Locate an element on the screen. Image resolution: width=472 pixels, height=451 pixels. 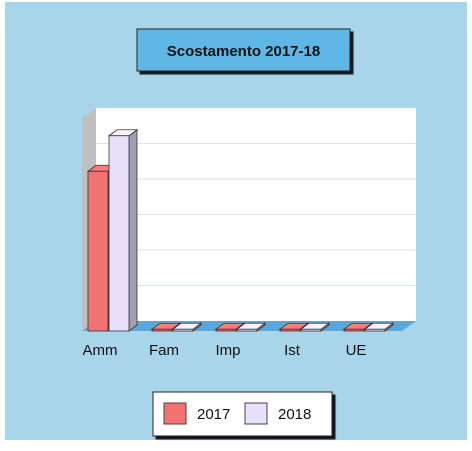
bar-amm-2018 is located at coordinates (123, 230).